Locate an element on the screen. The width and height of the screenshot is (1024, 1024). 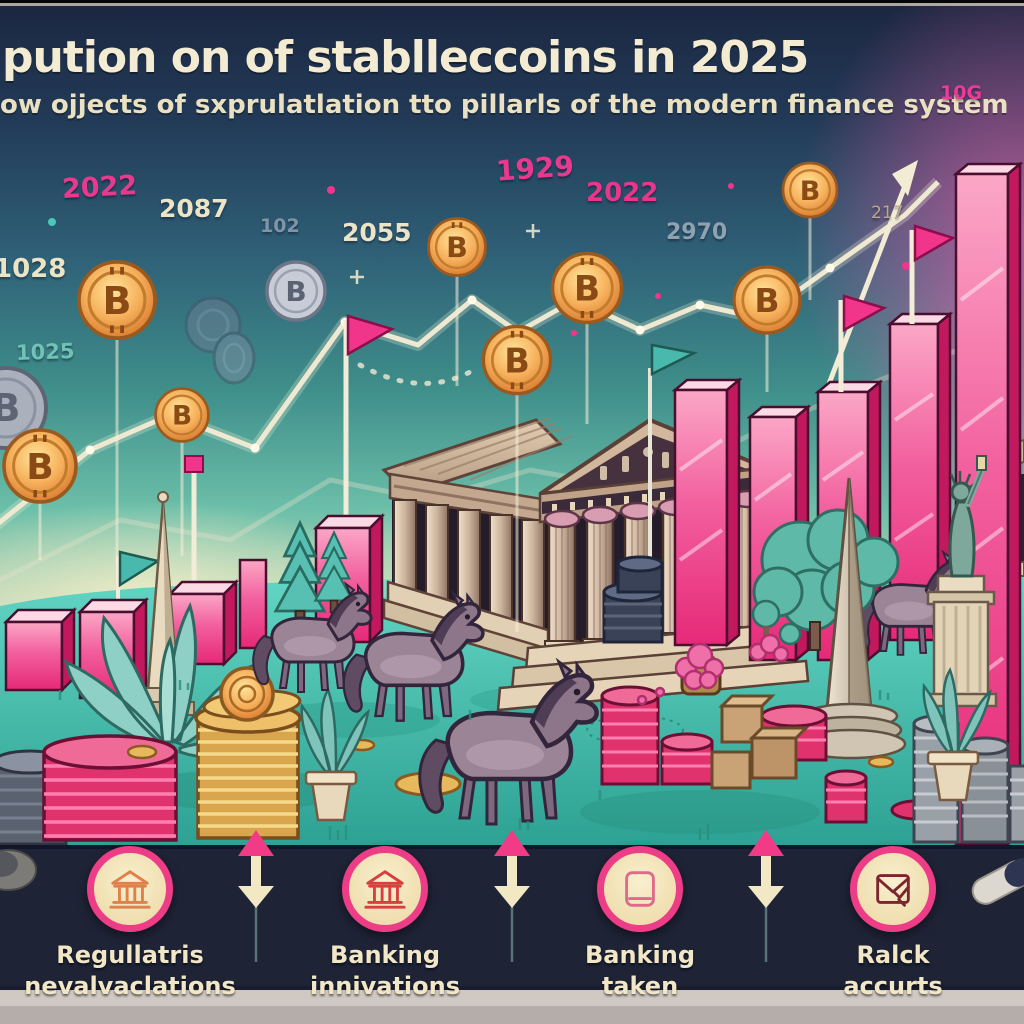
year-label: 217 is located at coordinates (887, 213).